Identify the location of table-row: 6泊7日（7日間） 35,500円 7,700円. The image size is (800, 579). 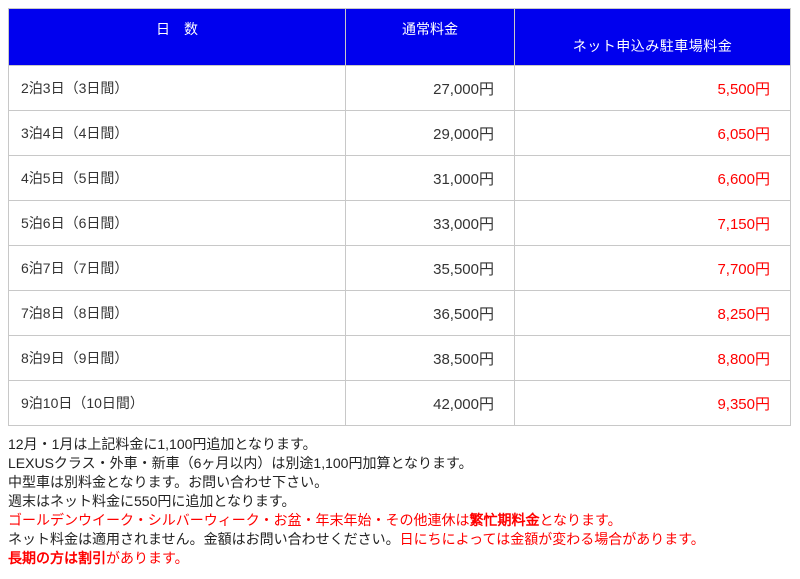
(399, 268).